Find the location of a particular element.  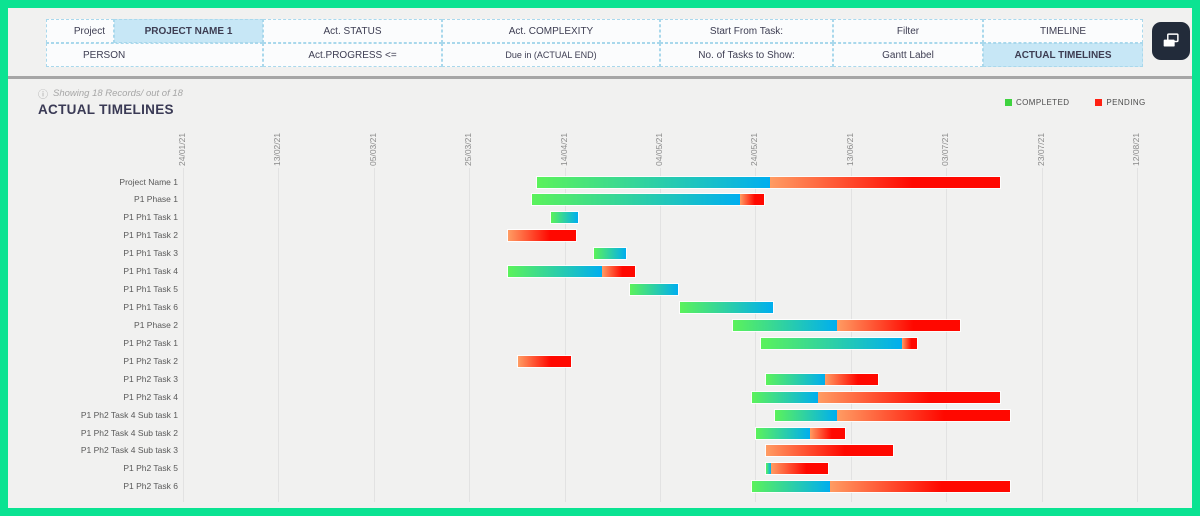

pending-swatch is located at coordinates (1099, 102).